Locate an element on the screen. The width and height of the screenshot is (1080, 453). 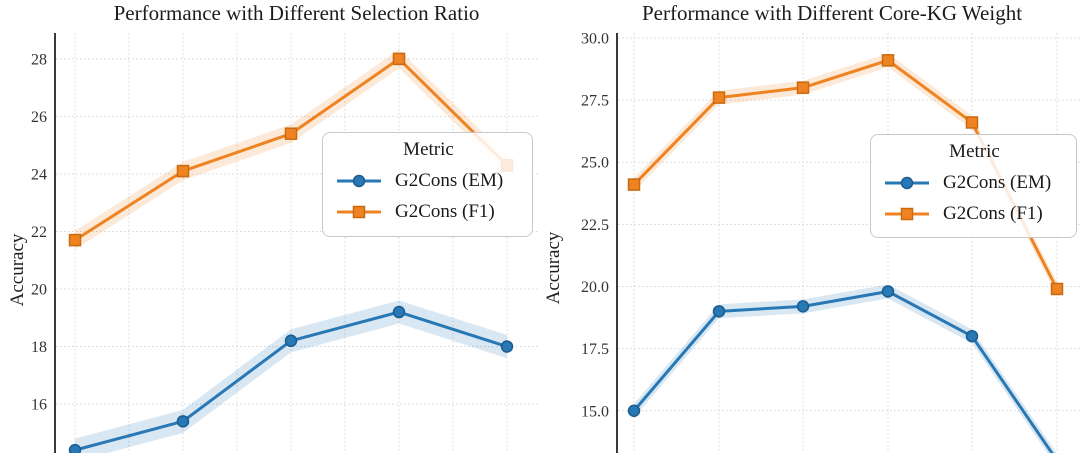
y-tick-label: 18 is located at coordinates (39, 347).